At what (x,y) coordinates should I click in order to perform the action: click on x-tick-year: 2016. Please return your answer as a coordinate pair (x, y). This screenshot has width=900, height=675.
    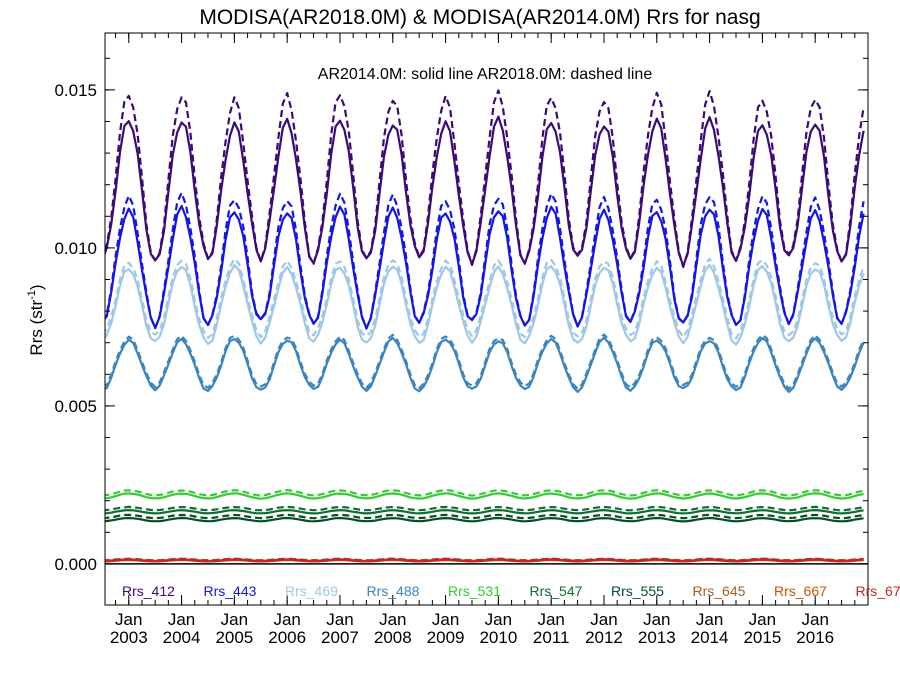
    Looking at the image, I should click on (815, 637).